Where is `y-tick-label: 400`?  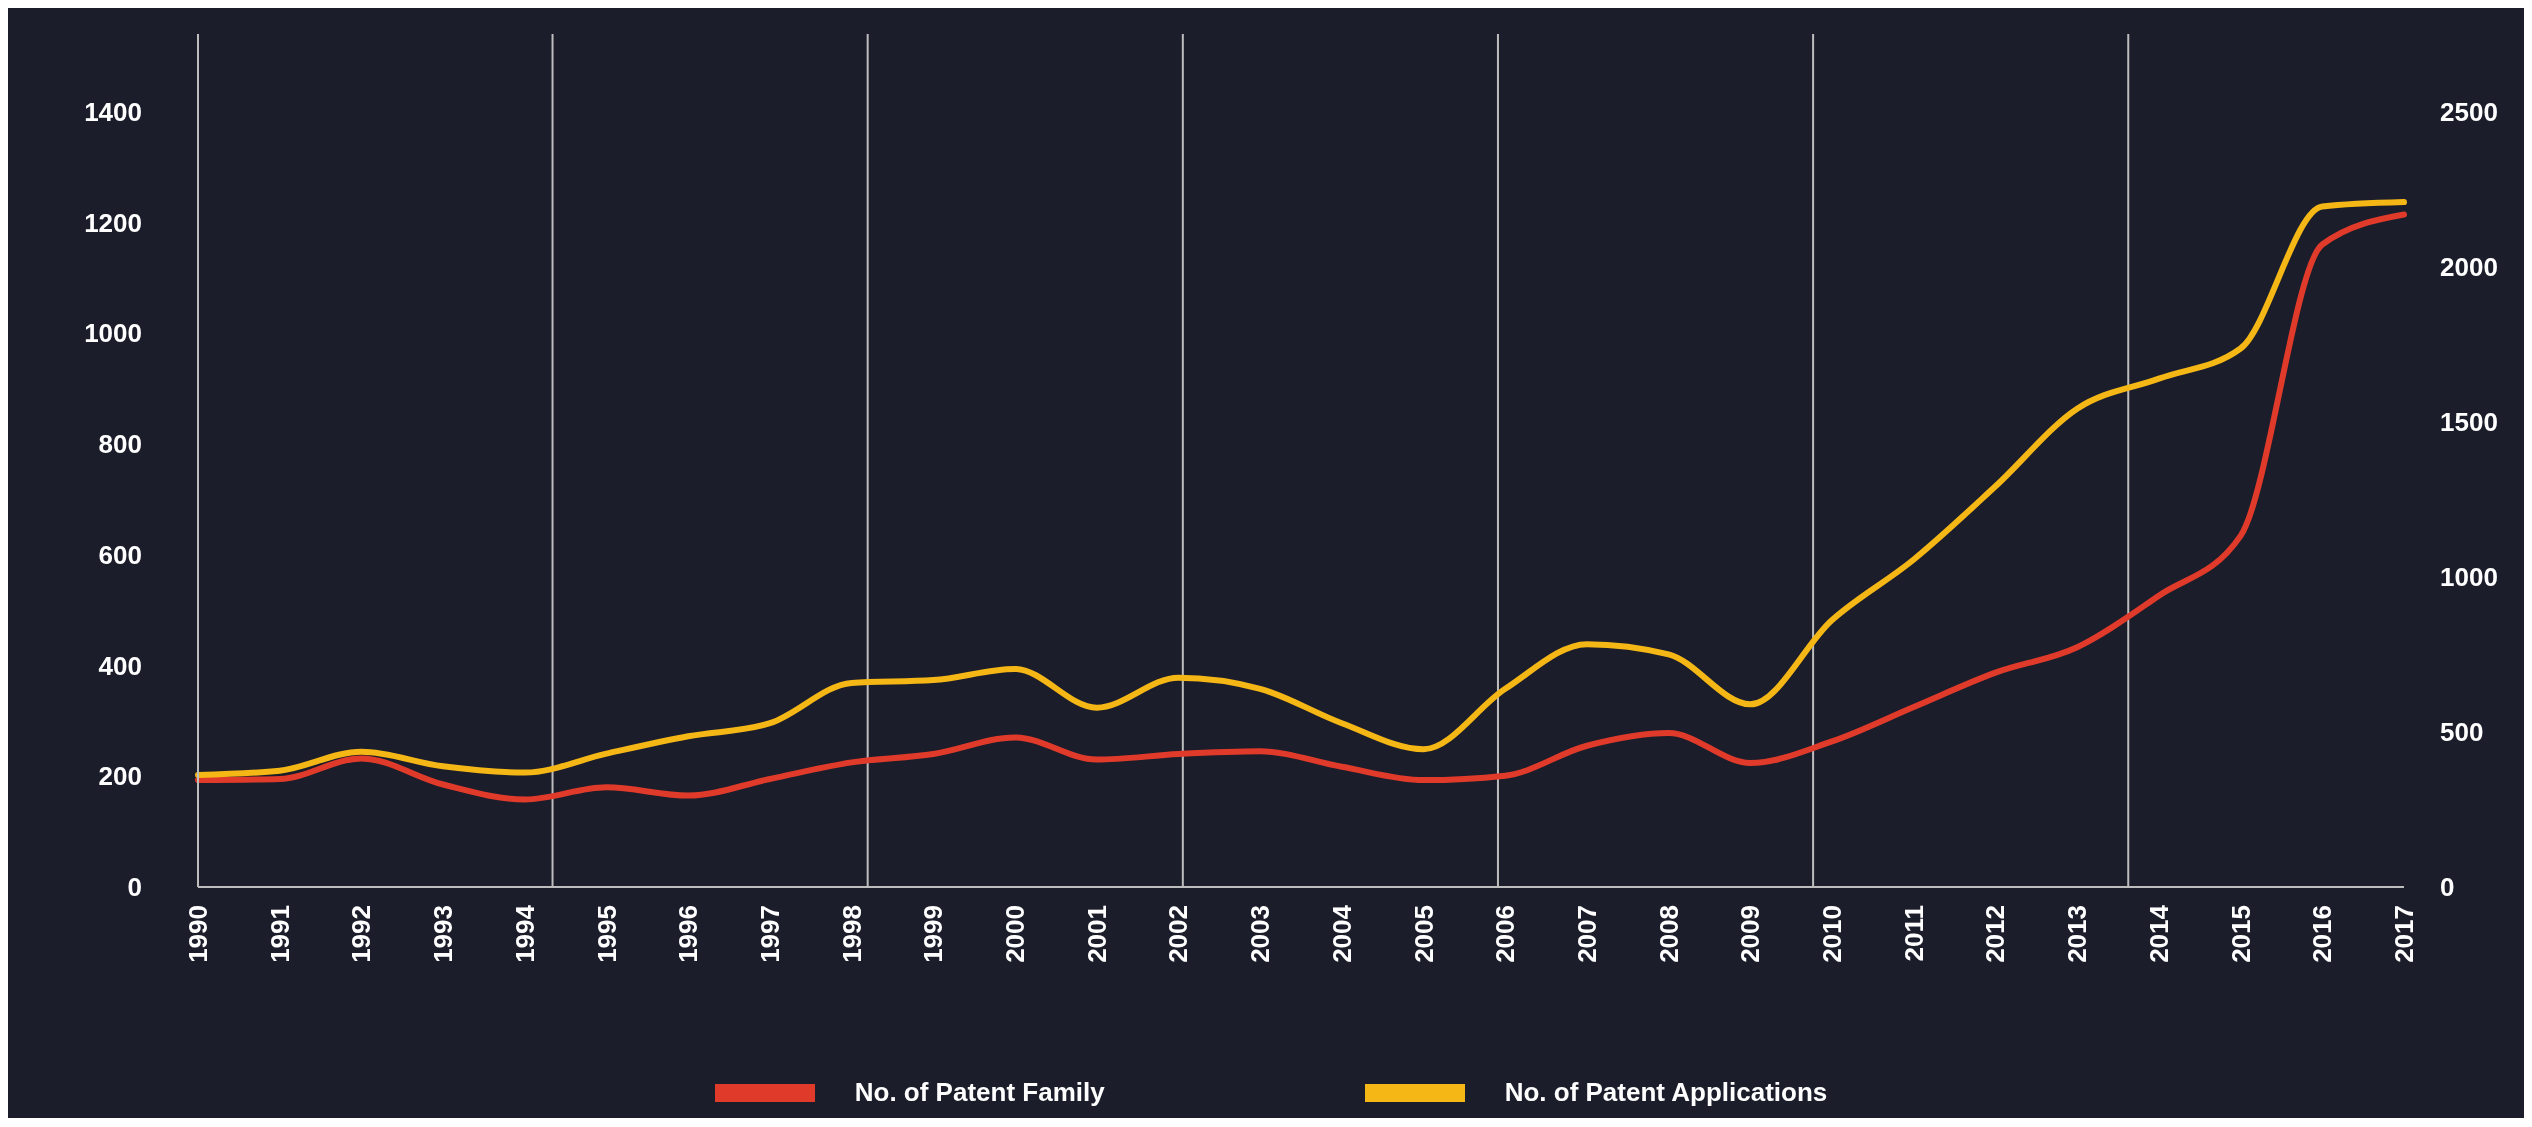
y-tick-label: 400 is located at coordinates (120, 665).